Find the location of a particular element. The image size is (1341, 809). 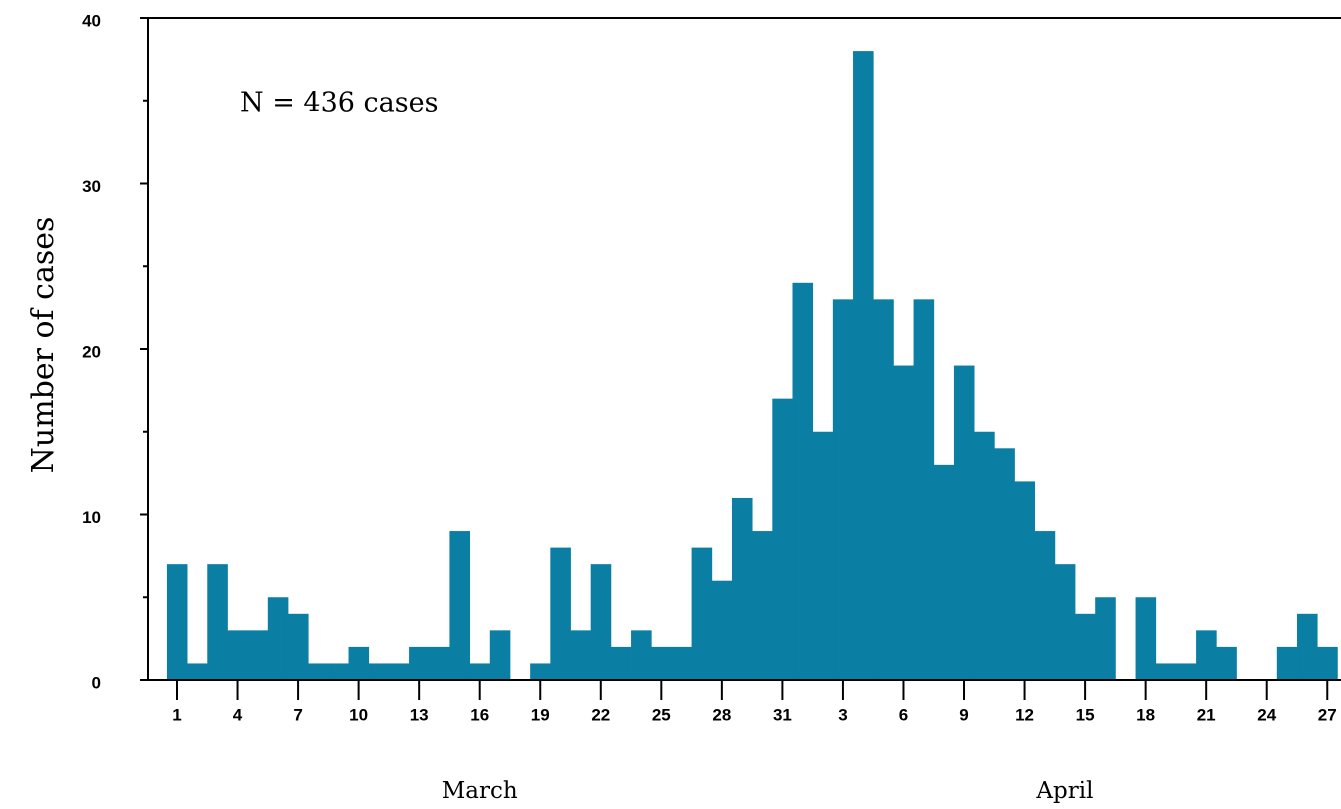

x-tick-label: 15 is located at coordinates (1085, 714).